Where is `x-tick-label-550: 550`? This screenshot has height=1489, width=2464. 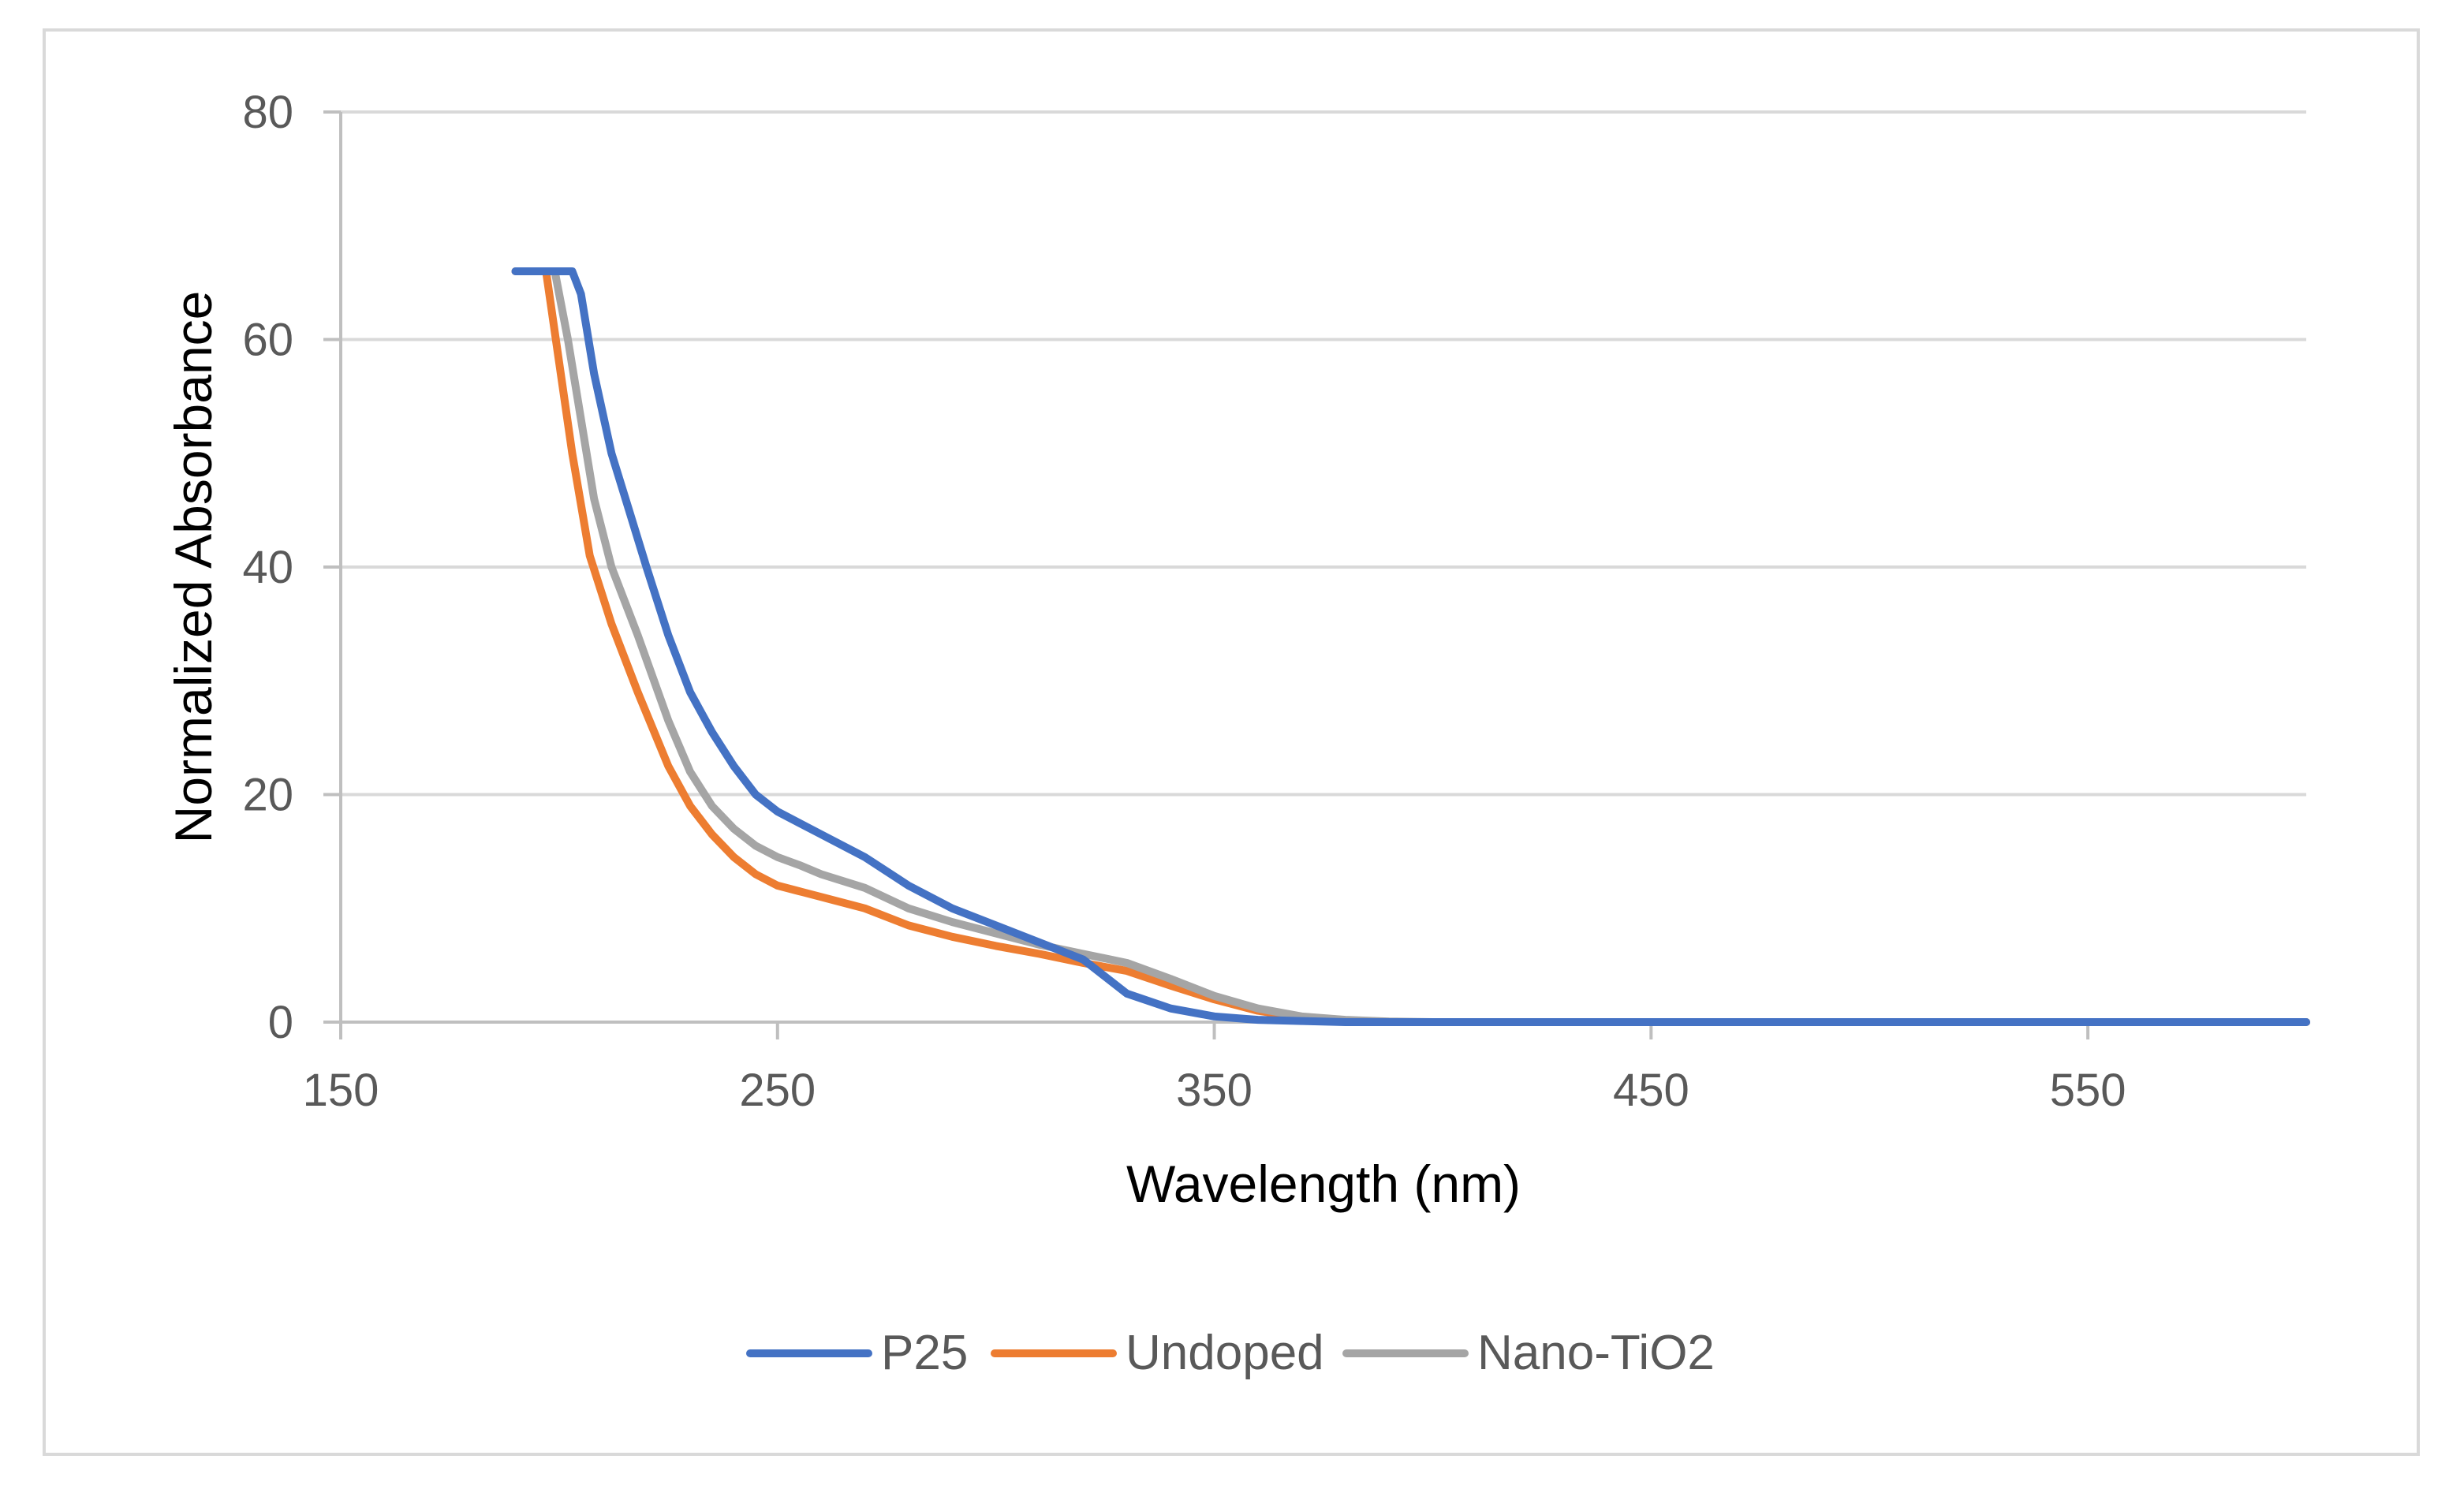
x-tick-label-550: 550 is located at coordinates (2088, 1091).